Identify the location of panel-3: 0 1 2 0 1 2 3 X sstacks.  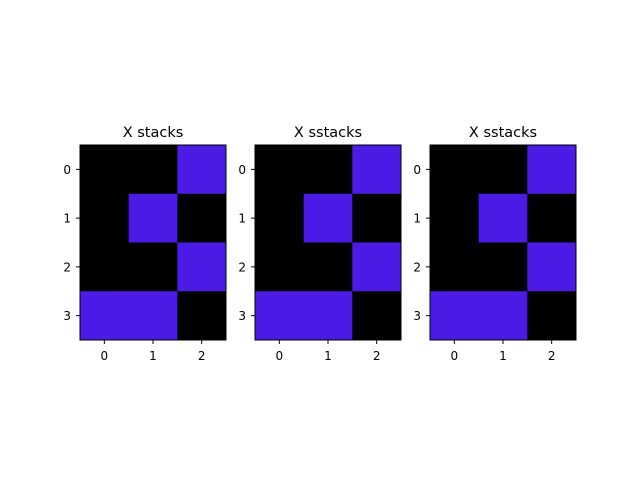
(495, 244).